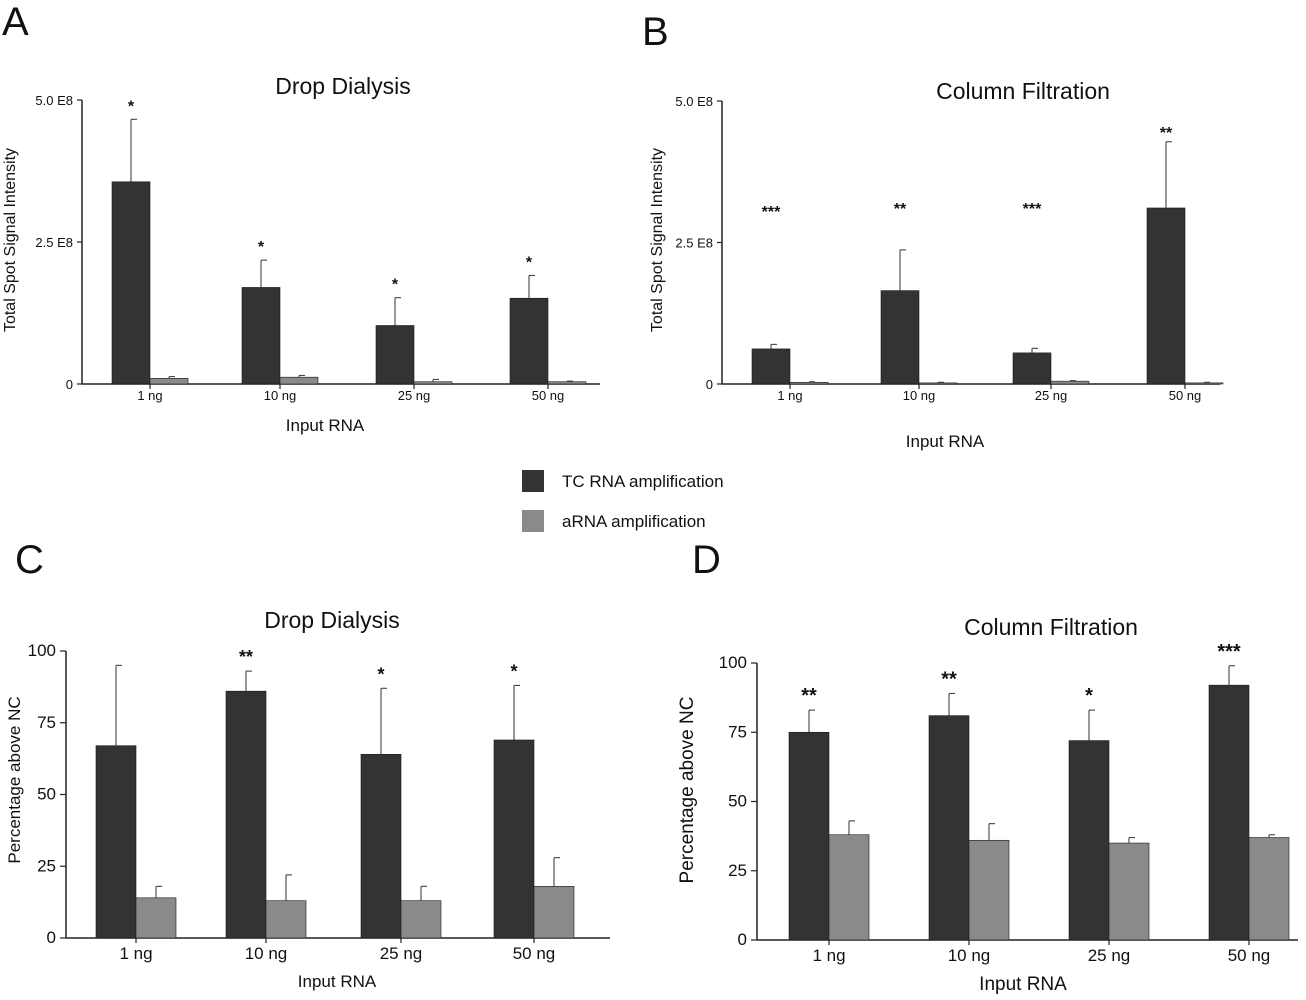  Describe the element at coordinates (655, 32) in the screenshot. I see `panel-letter: B` at that location.